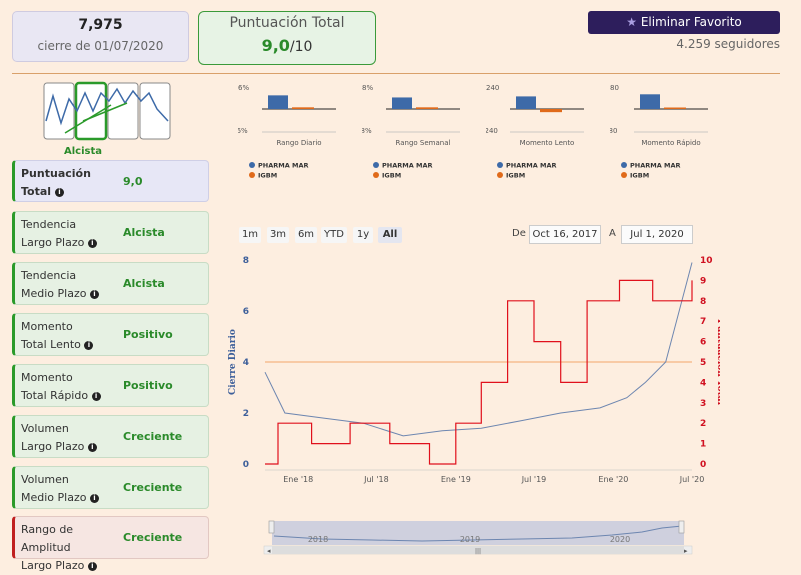 The height and width of the screenshot is (575, 801). I want to click on x-tick-label: Jul '20, so click(692, 479).